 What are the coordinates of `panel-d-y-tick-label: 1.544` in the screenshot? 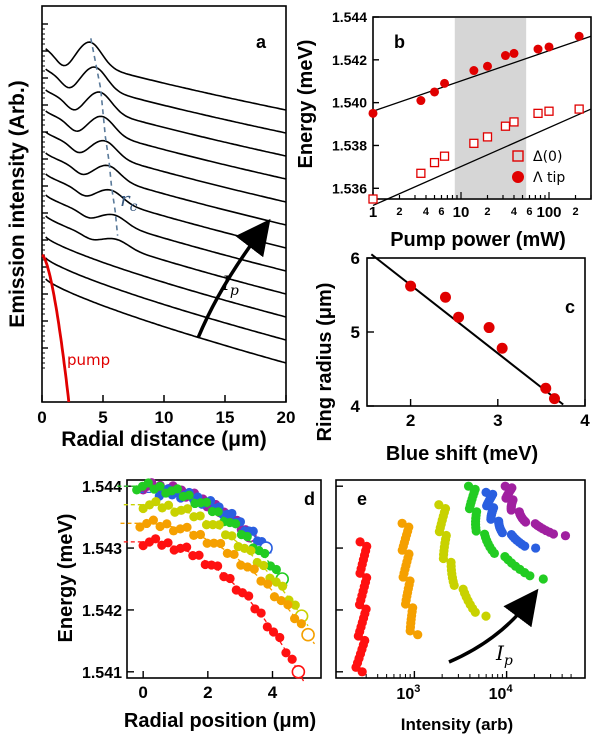 It's located at (102, 487).